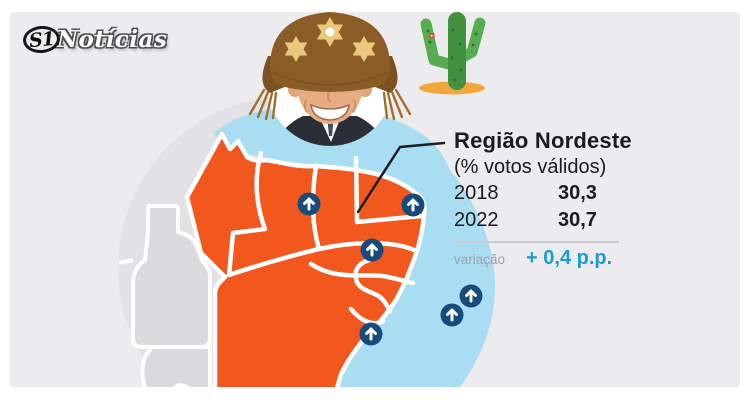 This screenshot has width=750, height=400. Describe the element at coordinates (171, 276) in the screenshot. I see `state-tocantins` at that location.